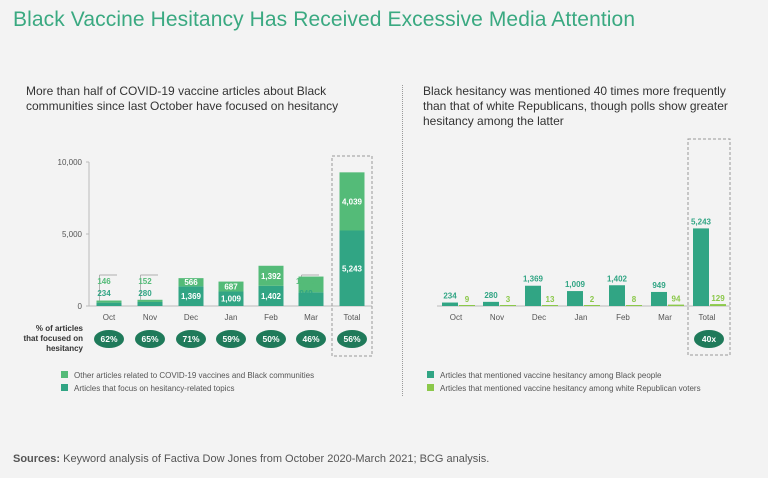 The width and height of the screenshot is (768, 478). Describe the element at coordinates (430, 374) in the screenshot. I see `right-legend-swatch-black` at that location.